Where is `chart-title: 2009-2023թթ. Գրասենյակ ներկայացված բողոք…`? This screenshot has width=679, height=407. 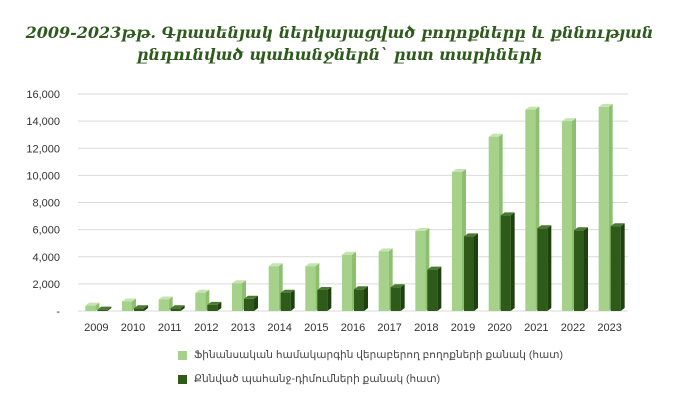
chart-title: 2009-2023թթ. Գրասենյակ ներկայացված բողոք… is located at coordinates (339, 44).